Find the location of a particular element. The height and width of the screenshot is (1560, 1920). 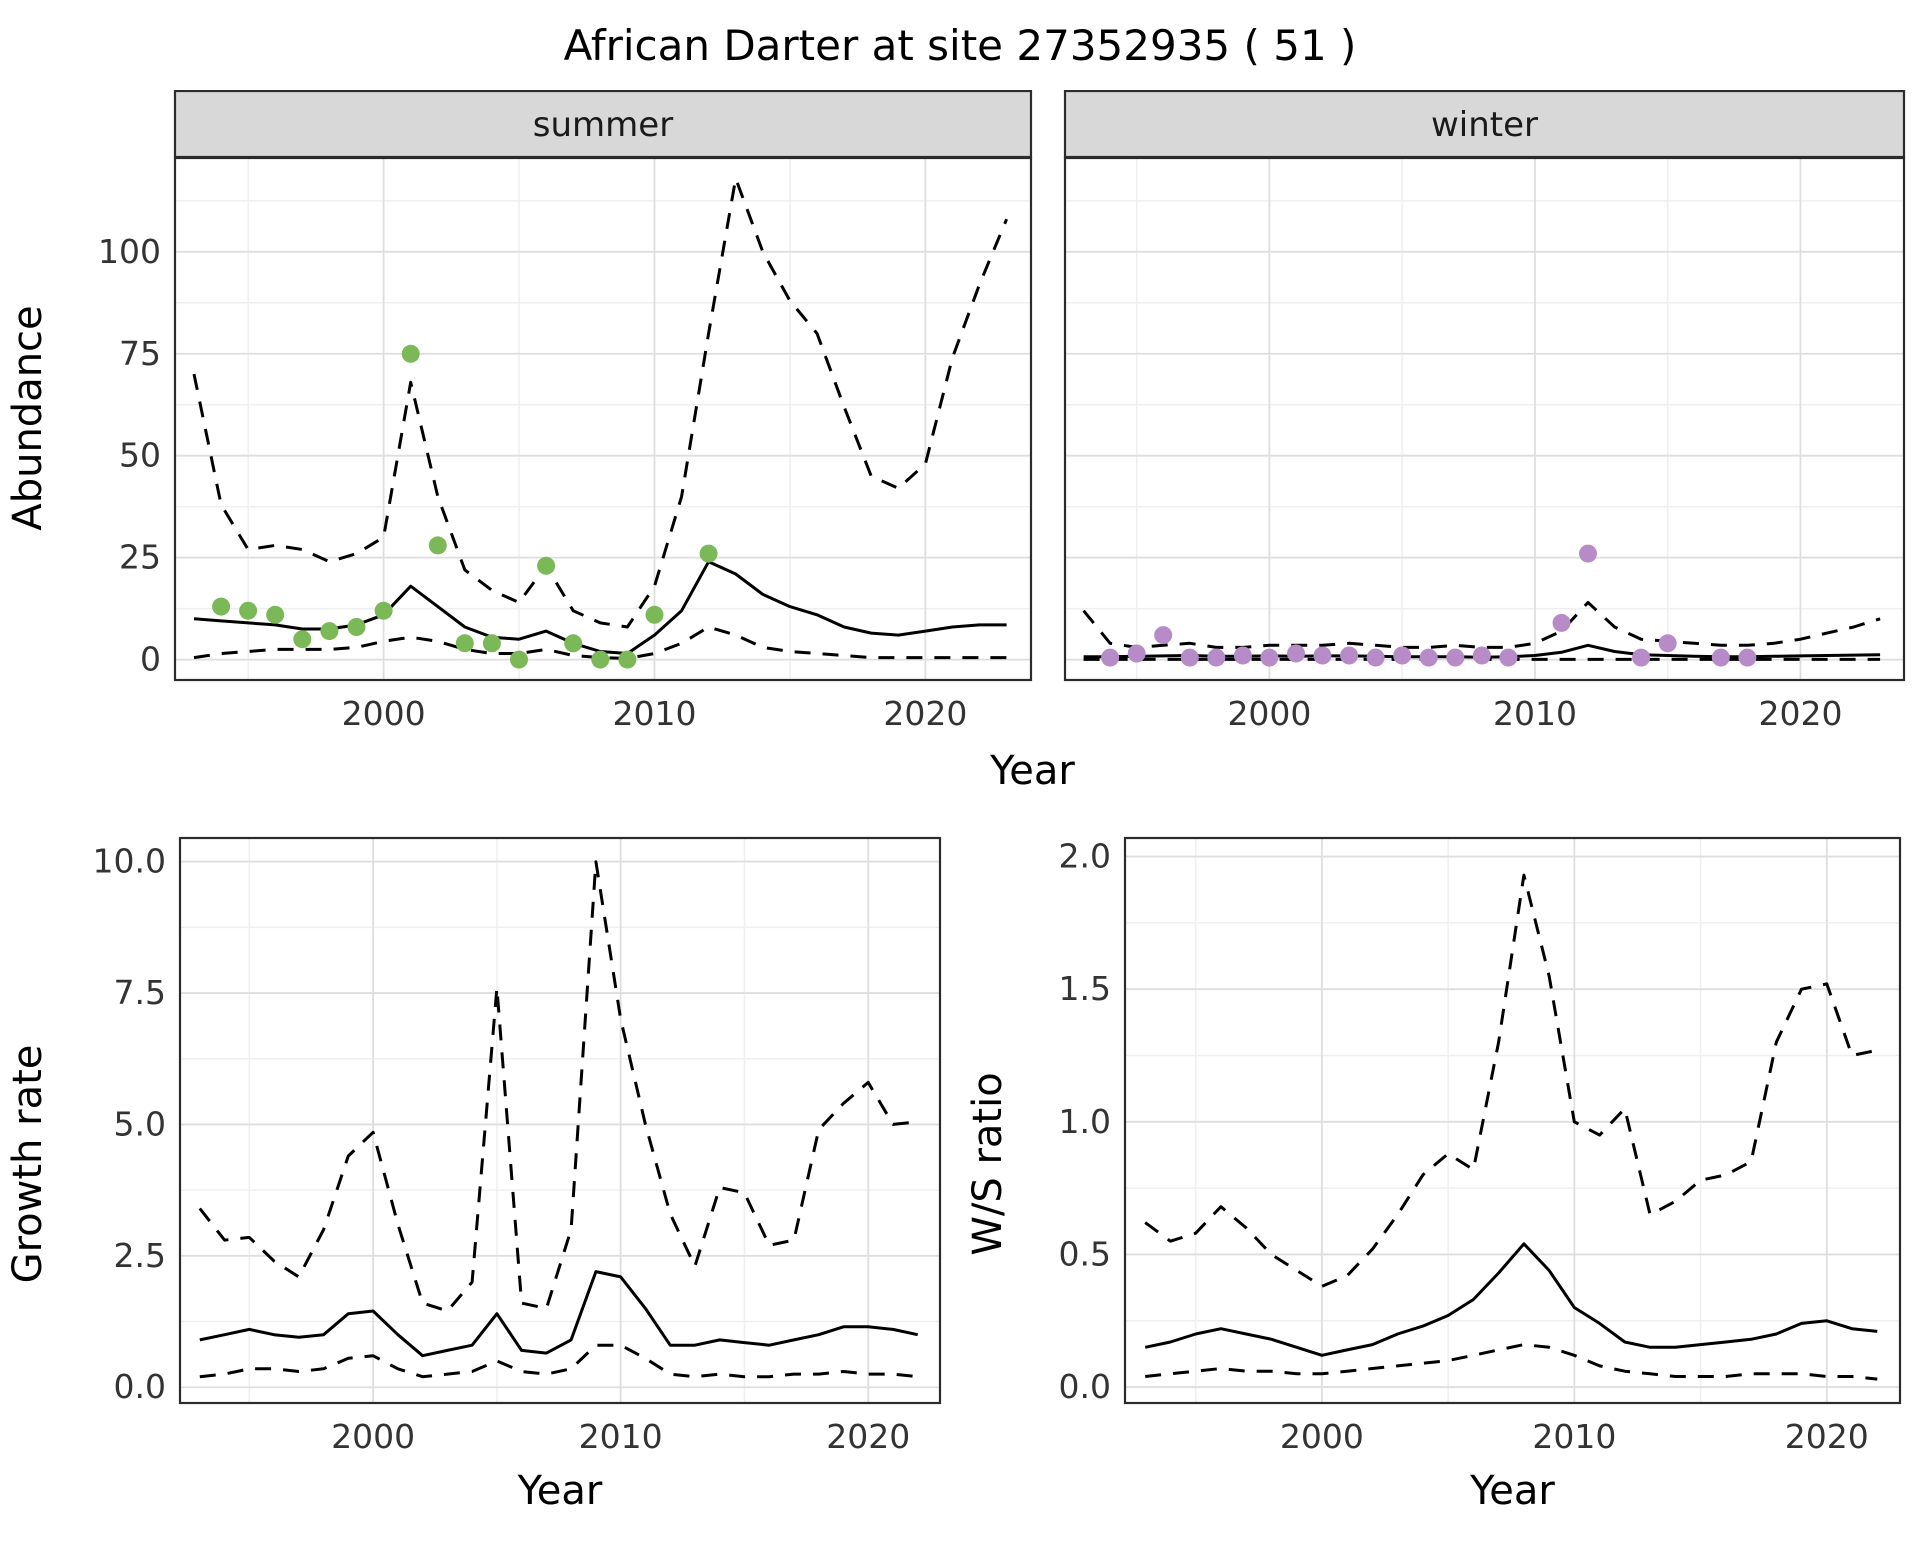

svg-text: 10.0 is located at coordinates (129, 861).